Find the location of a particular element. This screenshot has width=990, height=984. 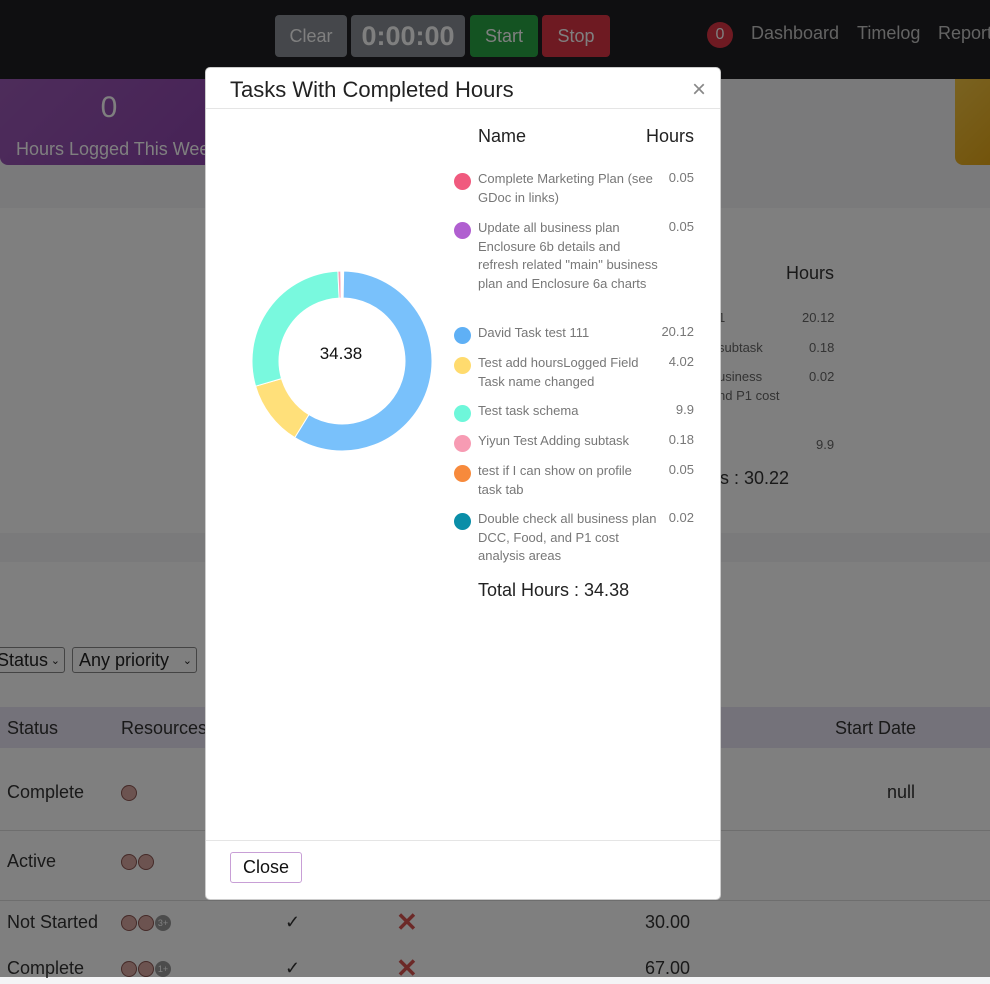

modal-total-hours: Total Hours : 34.38 is located at coordinates (553, 590).